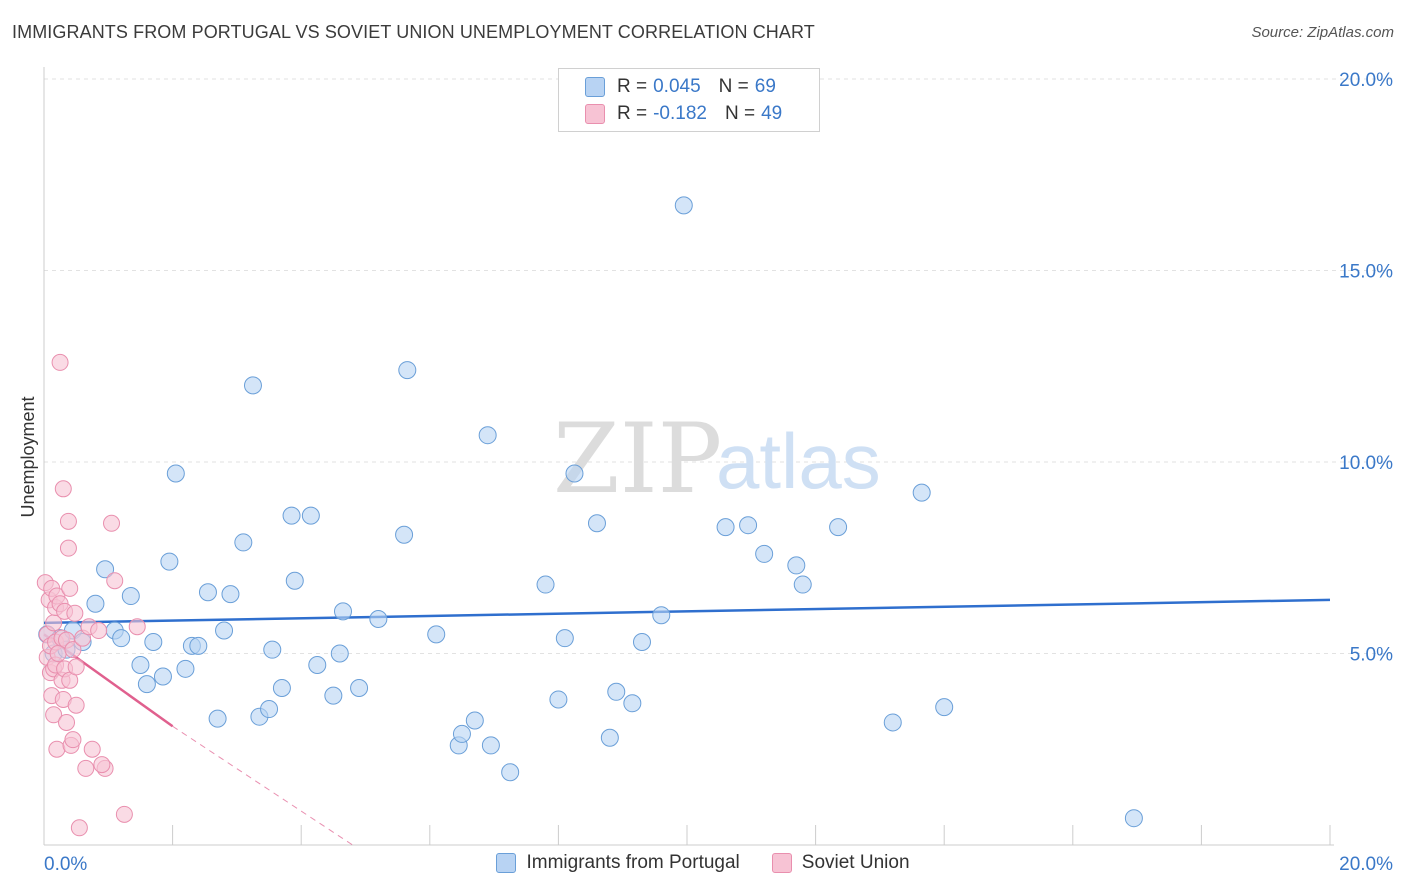 This screenshot has width=1406, height=892. I want to click on legend-item-label: Soviet Union, so click(855, 862).